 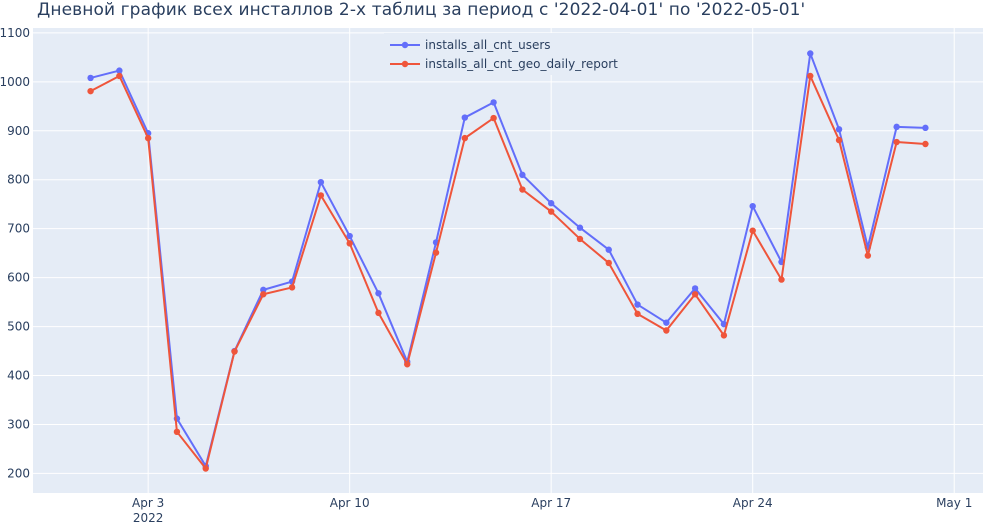 I want to click on legend-item-2: installs_all_cnt_geo_daily_report, so click(x=504, y=64).